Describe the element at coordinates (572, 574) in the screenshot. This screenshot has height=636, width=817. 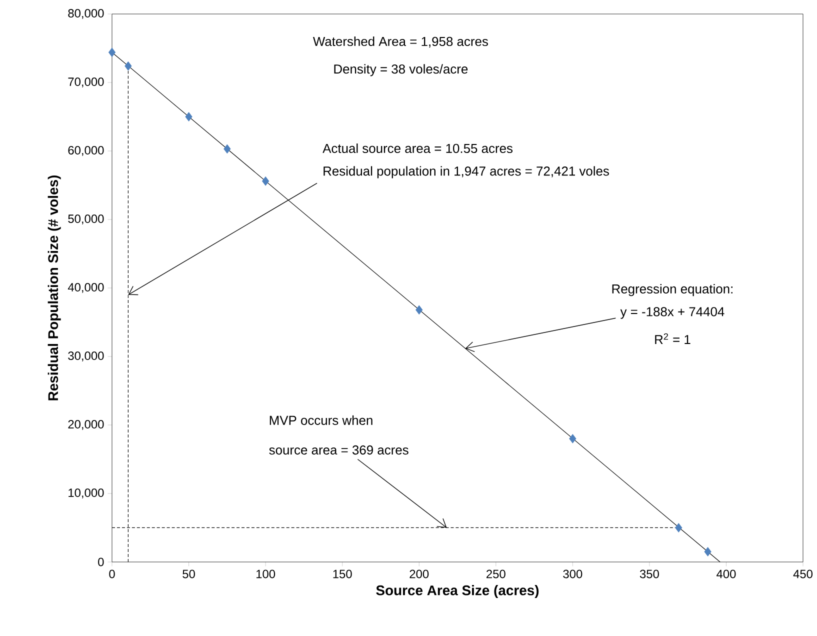
I see `x-tick-label: 300` at that location.